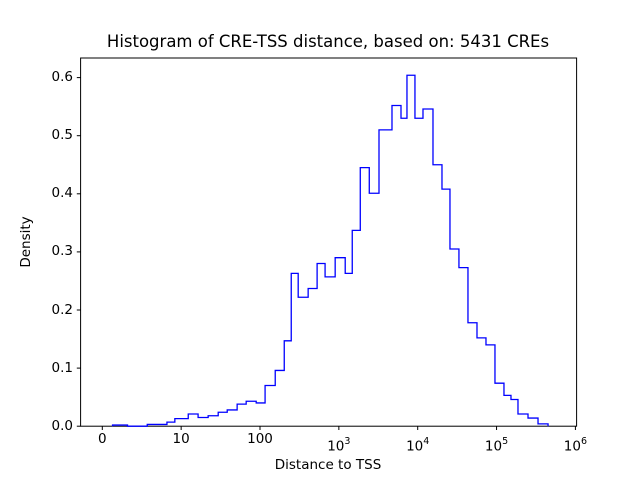  Describe the element at coordinates (181, 438) in the screenshot. I see `x-tick-label: 10` at that location.